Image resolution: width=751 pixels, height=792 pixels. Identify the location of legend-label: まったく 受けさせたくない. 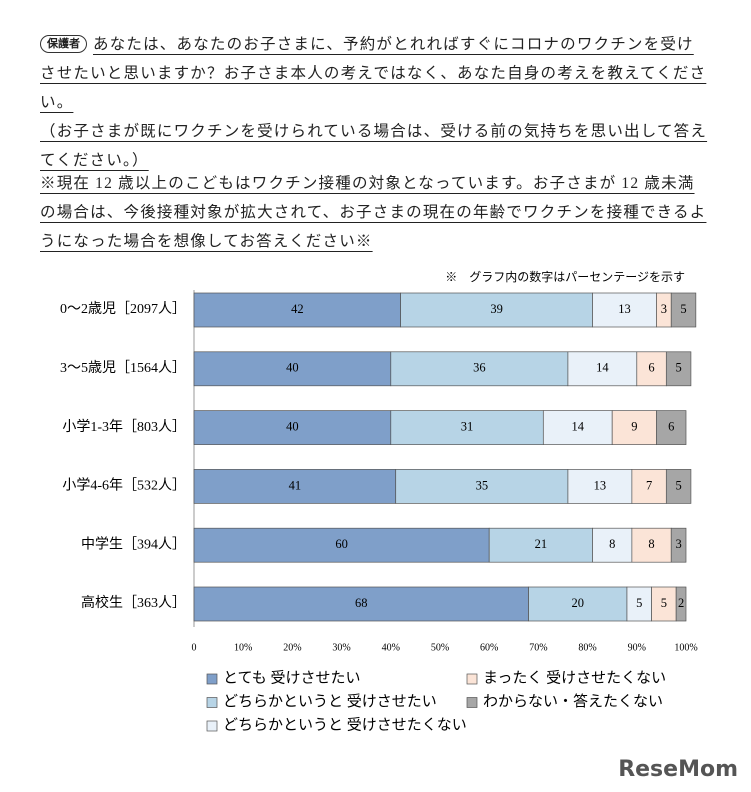
(574, 677).